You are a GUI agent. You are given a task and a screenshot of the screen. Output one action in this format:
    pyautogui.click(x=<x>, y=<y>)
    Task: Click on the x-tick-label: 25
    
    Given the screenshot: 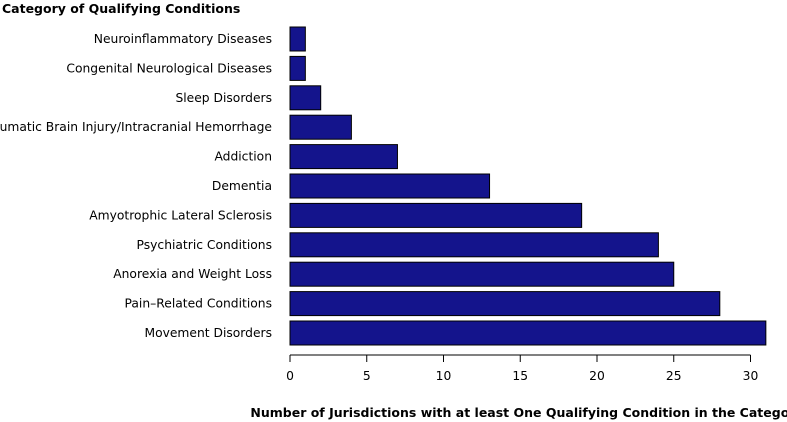 What is the action you would take?
    pyautogui.click(x=674, y=376)
    